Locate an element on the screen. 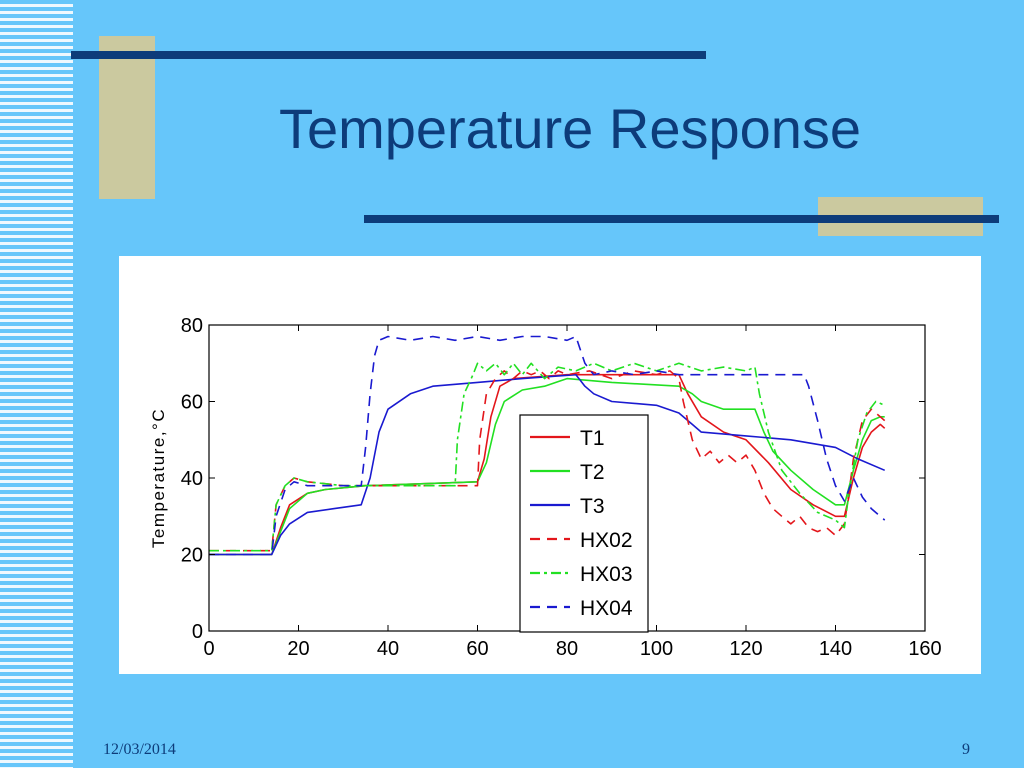  striped-sidebar-decoration is located at coordinates (36, 384).